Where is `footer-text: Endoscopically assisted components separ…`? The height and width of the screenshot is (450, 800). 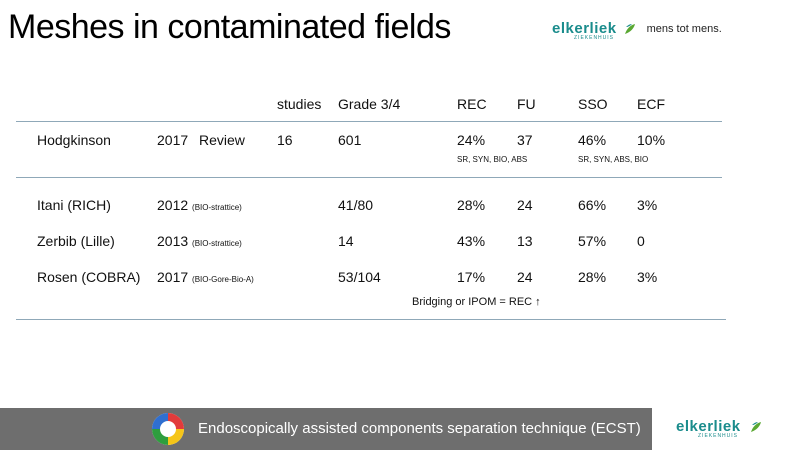 footer-text: Endoscopically assisted components separ… is located at coordinates (419, 428).